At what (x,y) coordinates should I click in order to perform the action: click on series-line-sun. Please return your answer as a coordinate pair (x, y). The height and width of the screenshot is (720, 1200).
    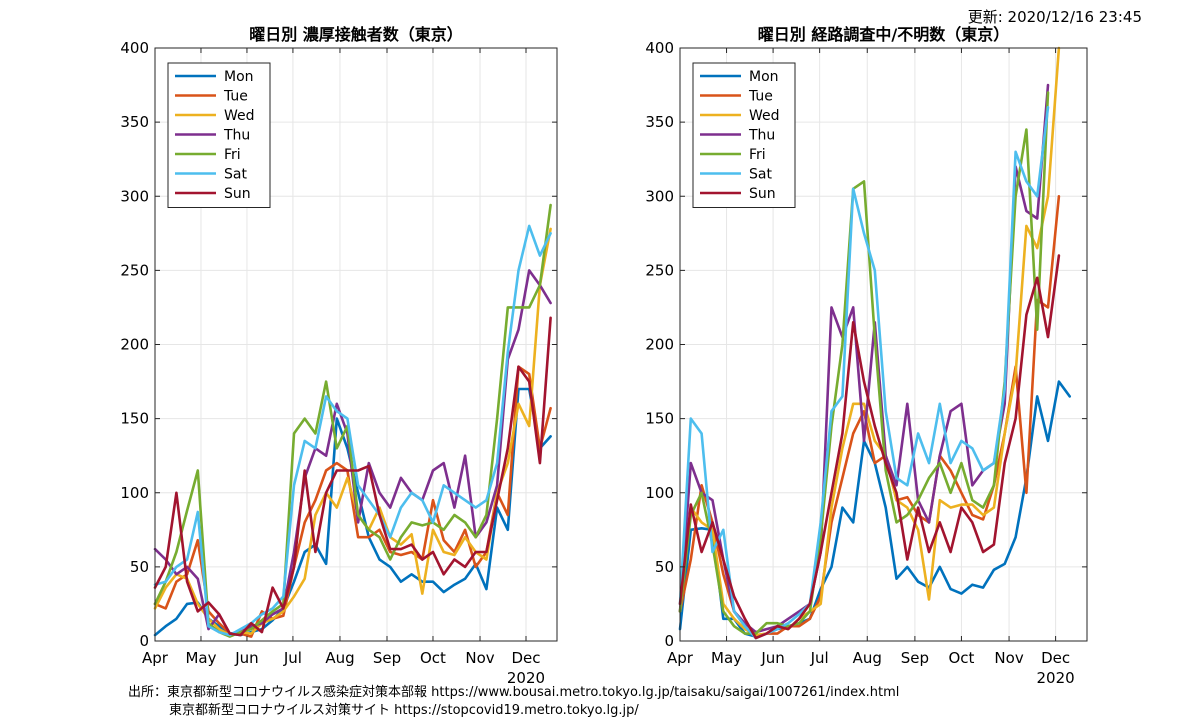
    Looking at the image, I should click on (352, 476).